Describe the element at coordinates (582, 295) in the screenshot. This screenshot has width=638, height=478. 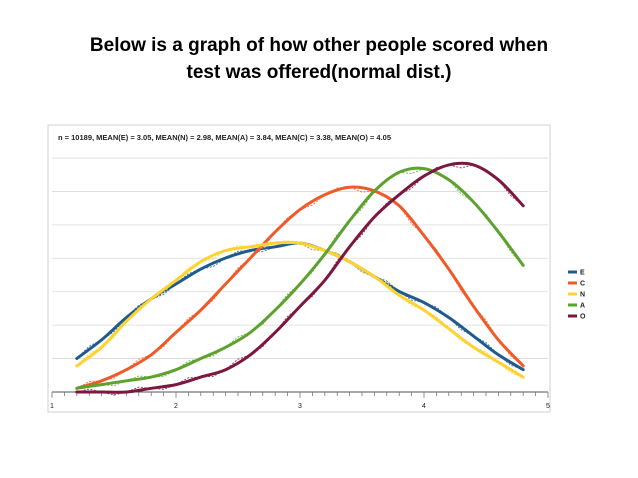
I see `legend-label-N: N` at that location.